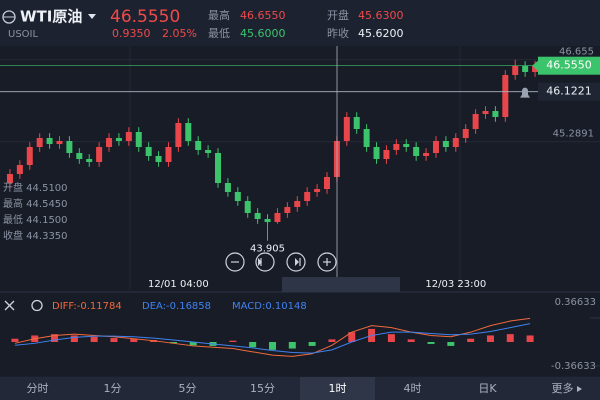 The height and width of the screenshot is (400, 600). I want to click on stat-value: 45.6000, so click(263, 33).